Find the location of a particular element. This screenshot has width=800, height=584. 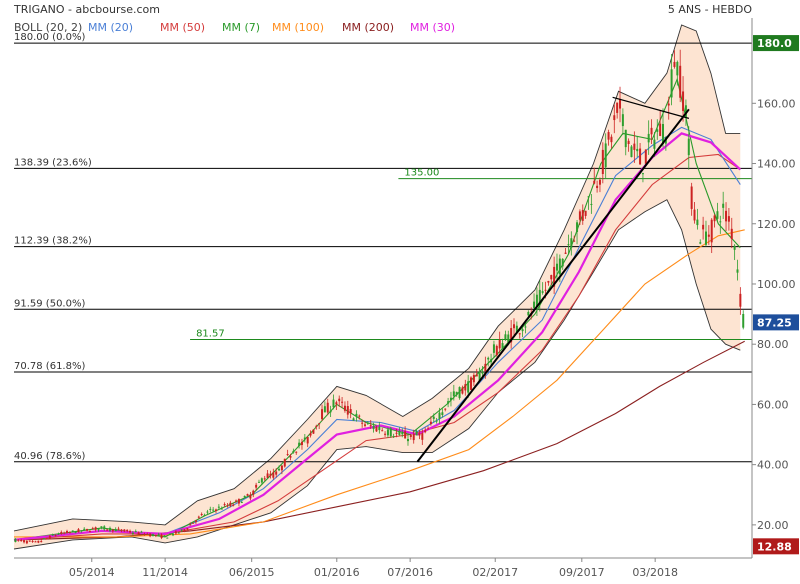

price-badge-label: 180.0 is located at coordinates (774, 43).